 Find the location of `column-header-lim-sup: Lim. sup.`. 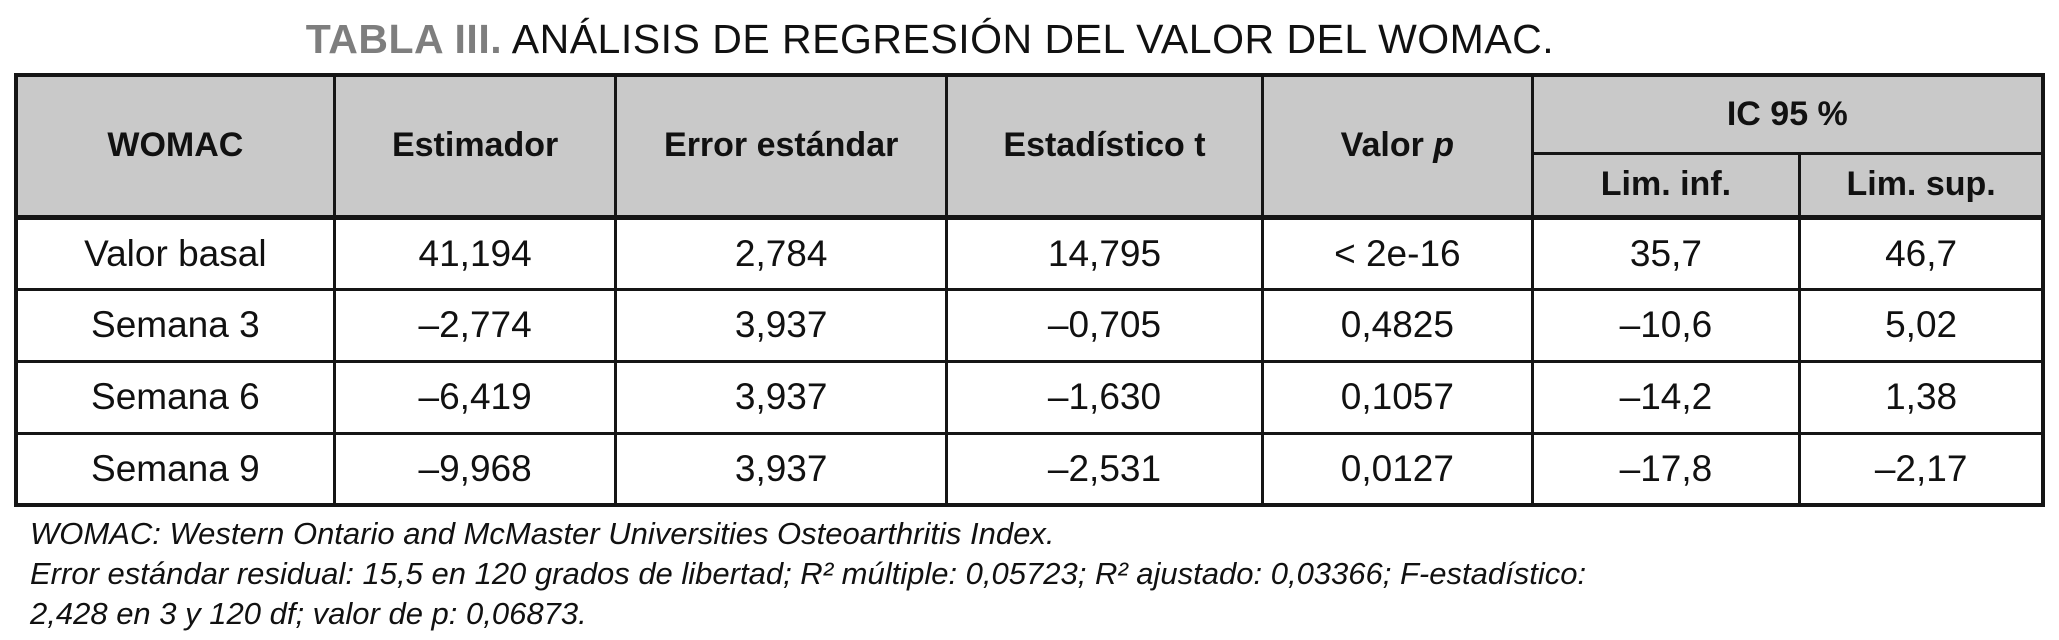

column-header-lim-sup: Lim. sup. is located at coordinates (1921, 185).